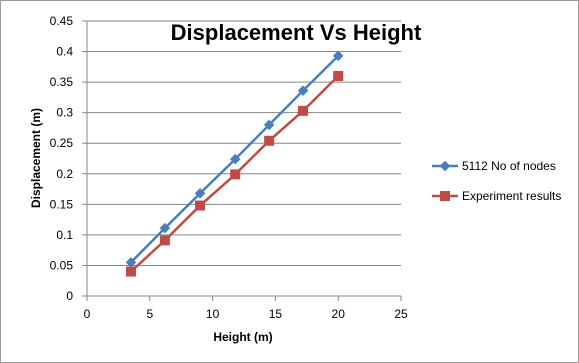  What do you see at coordinates (276, 314) in the screenshot?
I see `x-tick-label: 15` at bounding box center [276, 314].